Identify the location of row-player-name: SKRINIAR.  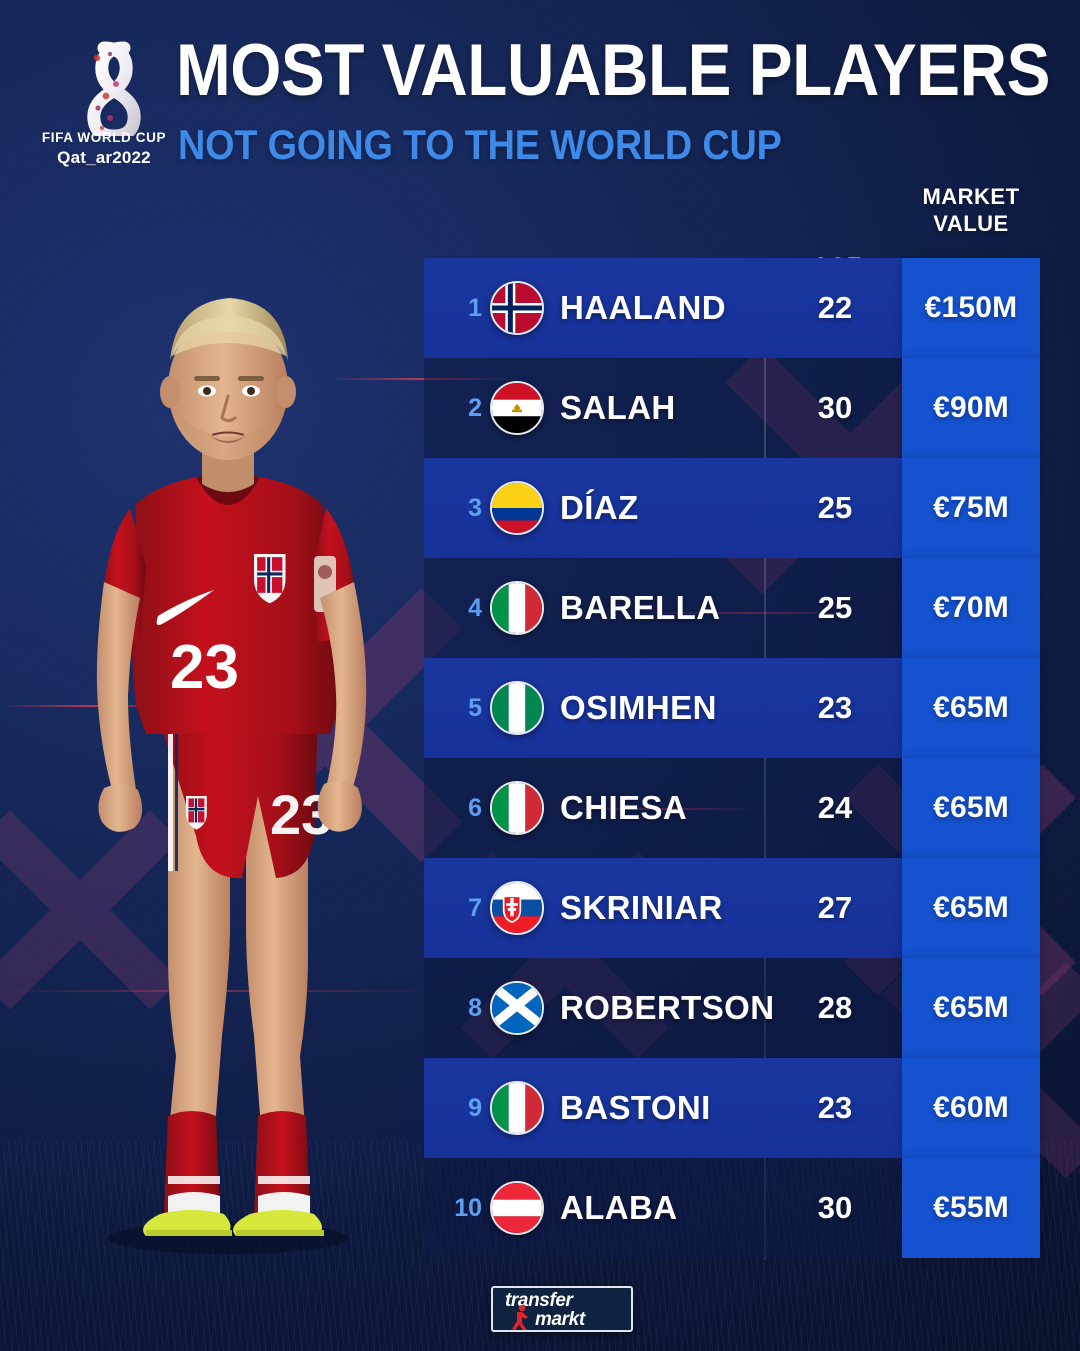
(641, 907).